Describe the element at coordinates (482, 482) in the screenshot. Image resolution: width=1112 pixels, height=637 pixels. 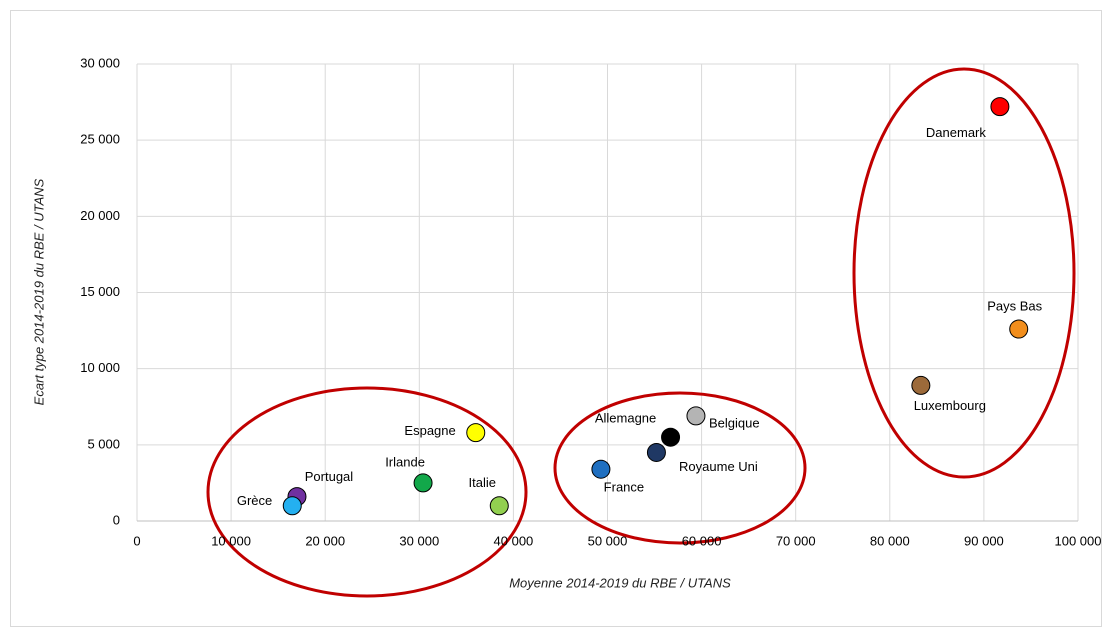
I see `point-label: Italie` at that location.